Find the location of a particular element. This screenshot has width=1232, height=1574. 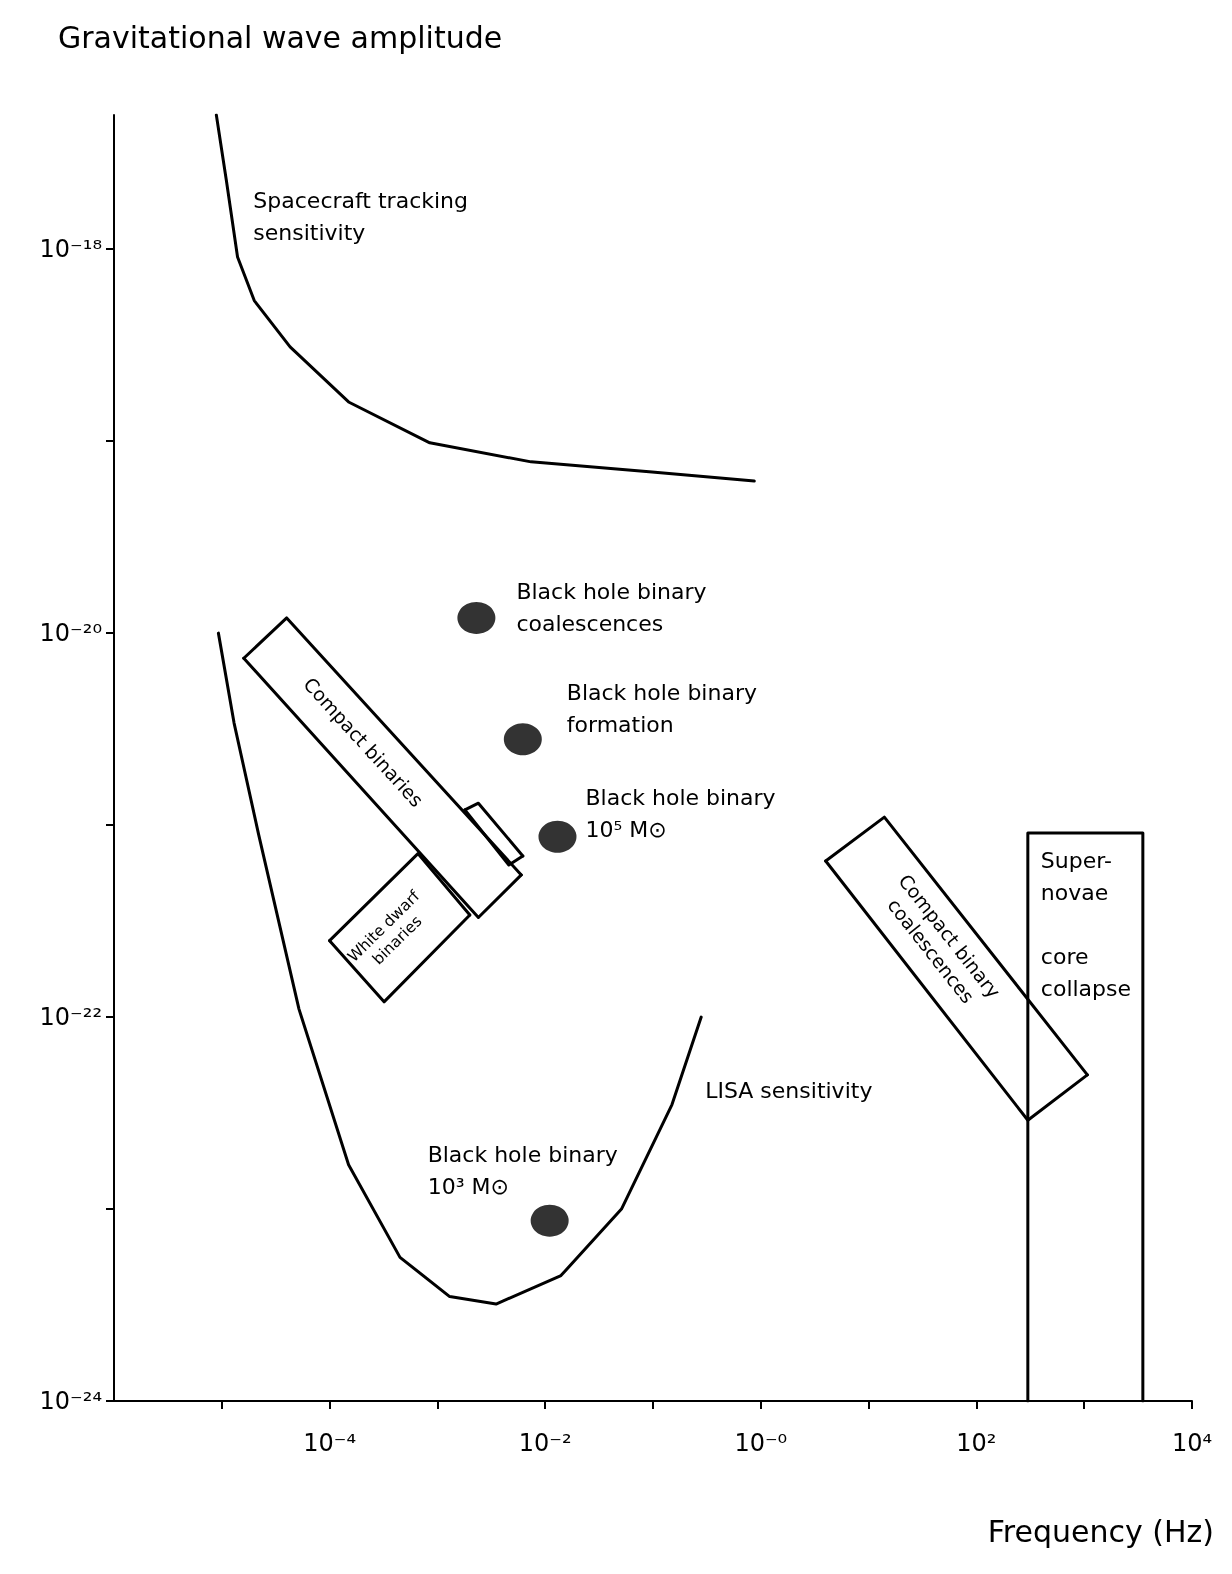

x-tick-label: 10² is located at coordinates (976, 1443).